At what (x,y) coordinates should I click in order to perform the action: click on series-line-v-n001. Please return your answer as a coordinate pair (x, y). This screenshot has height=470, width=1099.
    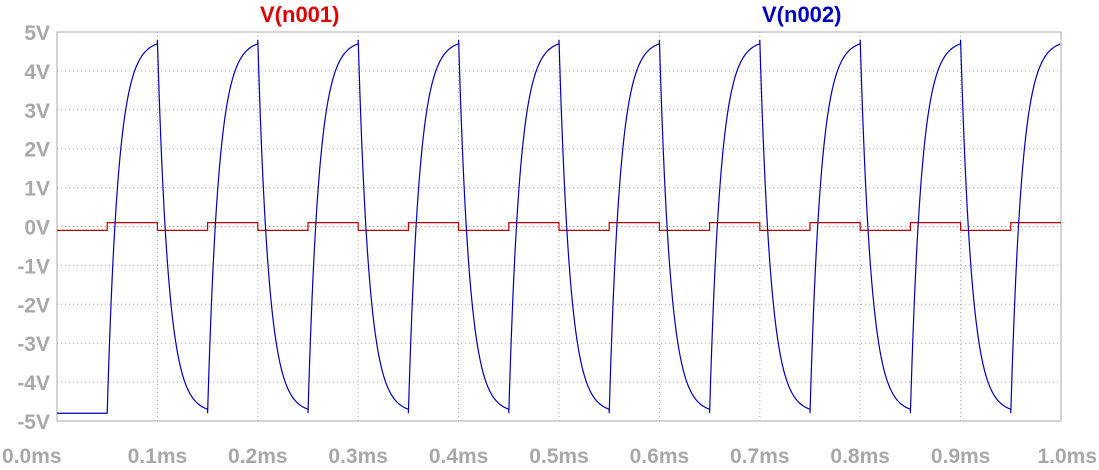
    Looking at the image, I should click on (559, 226).